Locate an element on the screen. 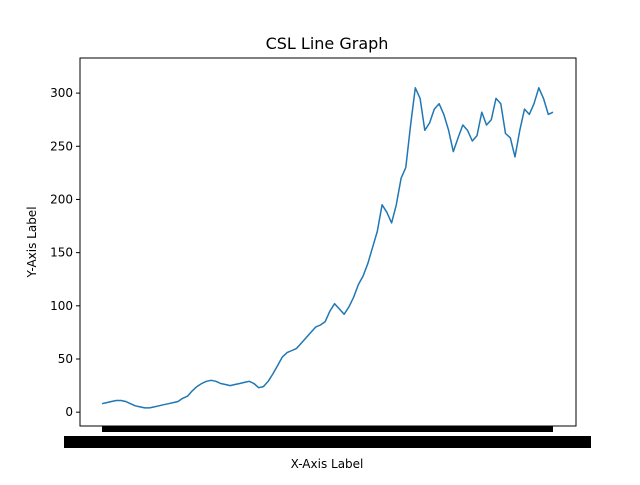  x-tick-labels-overlapping is located at coordinates (327, 442).